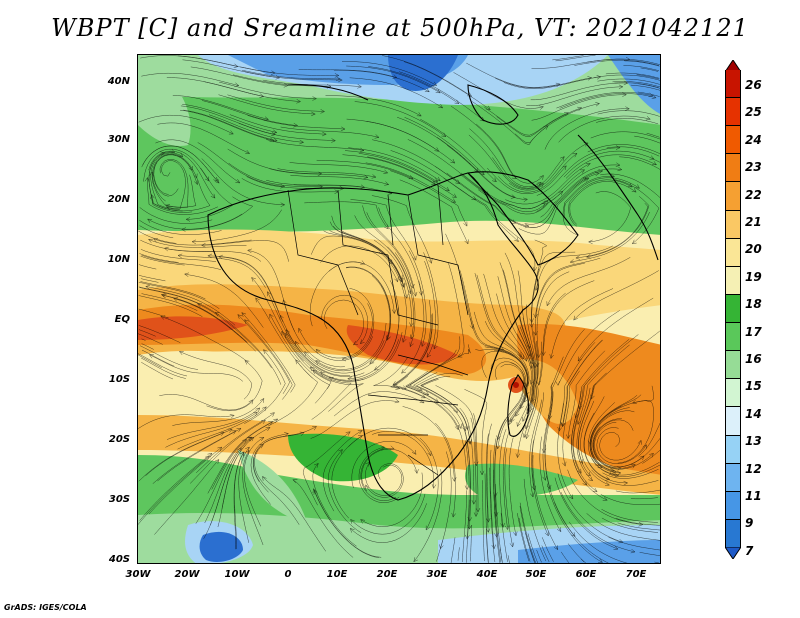 The width and height of the screenshot is (800, 618). What do you see at coordinates (586, 574) in the screenshot?
I see `lon-label: 60E` at bounding box center [586, 574].